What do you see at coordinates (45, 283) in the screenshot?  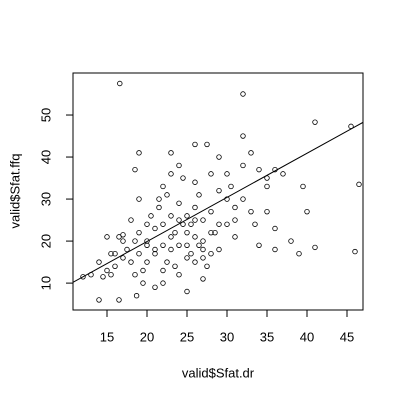 I see `y-tick-label: 10` at bounding box center [45, 283].